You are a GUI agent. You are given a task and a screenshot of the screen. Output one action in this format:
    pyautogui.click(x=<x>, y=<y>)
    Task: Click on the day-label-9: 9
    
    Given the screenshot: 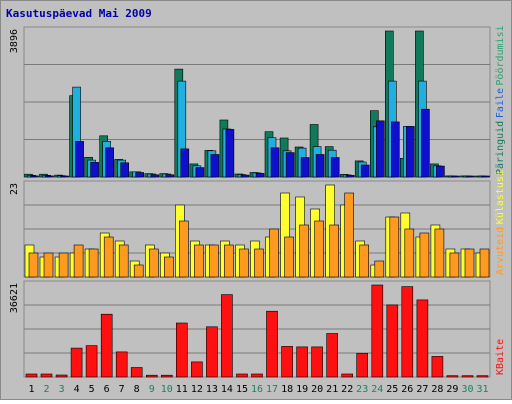 What is the action you would take?
    pyautogui.click(x=152, y=389)
    